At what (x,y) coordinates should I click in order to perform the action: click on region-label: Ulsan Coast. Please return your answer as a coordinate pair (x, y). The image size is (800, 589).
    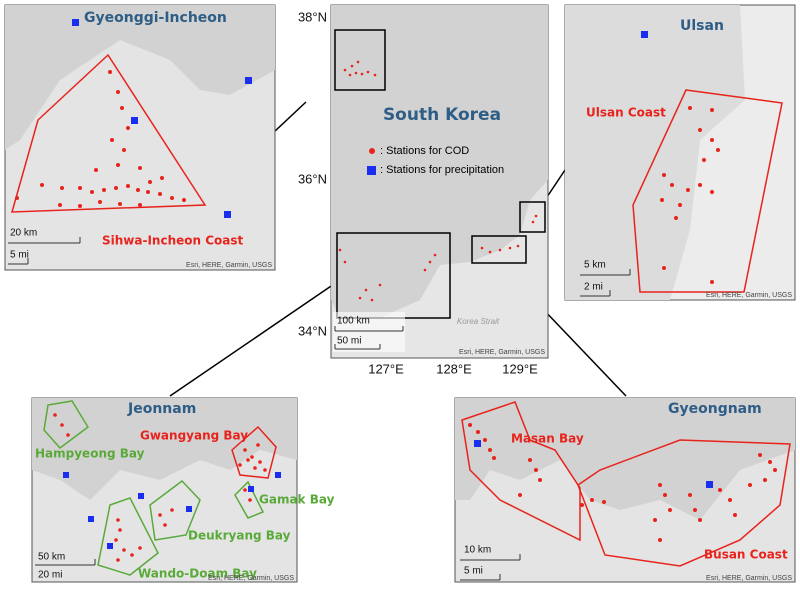
    Looking at the image, I should click on (626, 113).